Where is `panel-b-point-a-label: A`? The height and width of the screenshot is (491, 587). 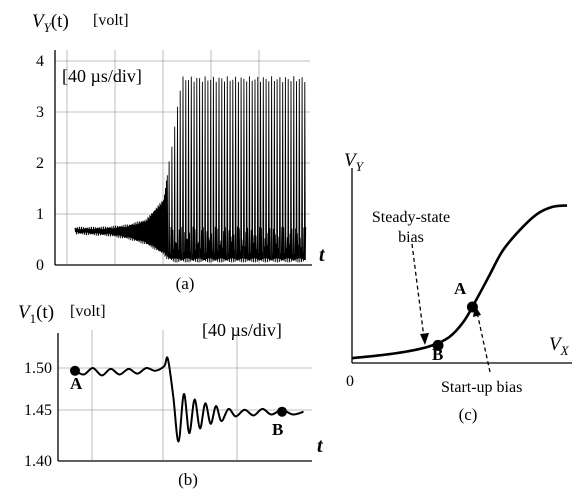 panel-b-point-a-label: A is located at coordinates (76, 383).